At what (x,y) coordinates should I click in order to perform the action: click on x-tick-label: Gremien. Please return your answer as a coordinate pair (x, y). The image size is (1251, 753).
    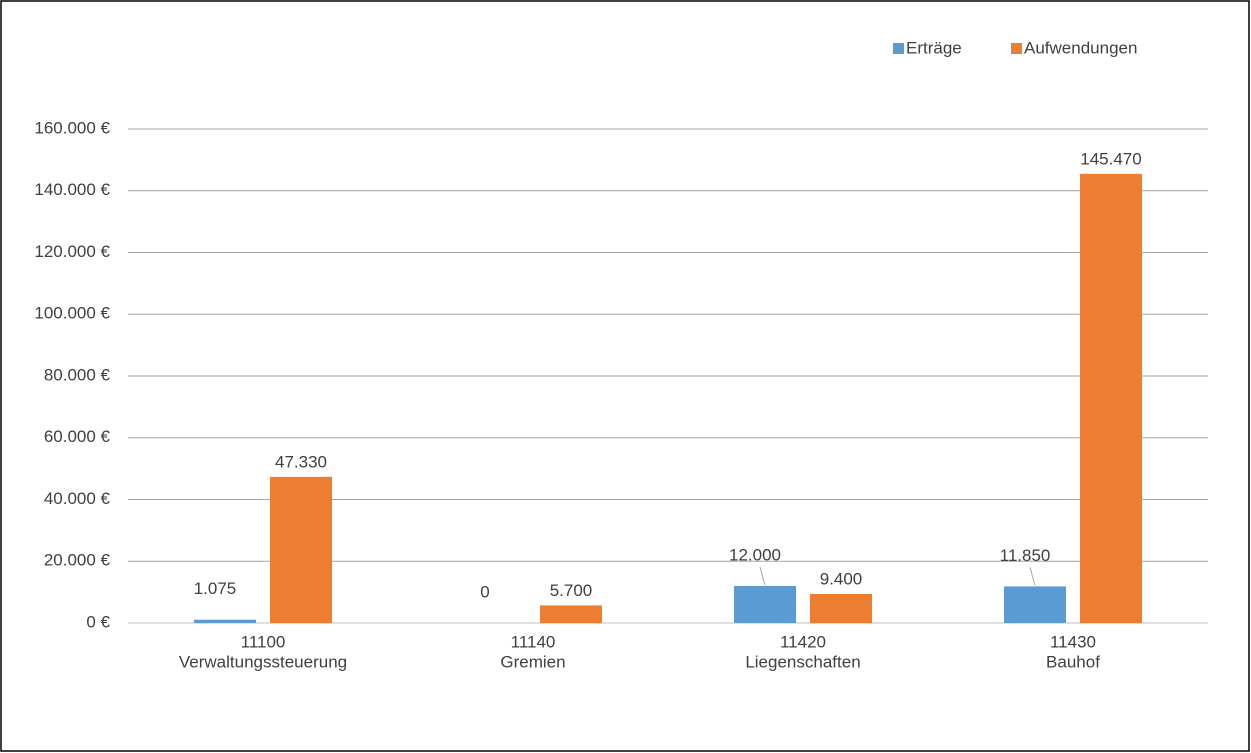
    Looking at the image, I should click on (532, 661).